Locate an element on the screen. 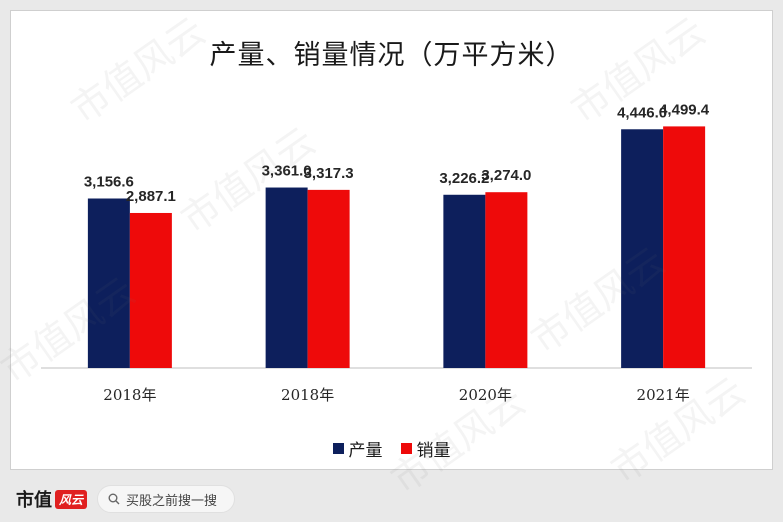 This screenshot has height=522, width=783. legend-label-sales: 销量 is located at coordinates (433, 451).